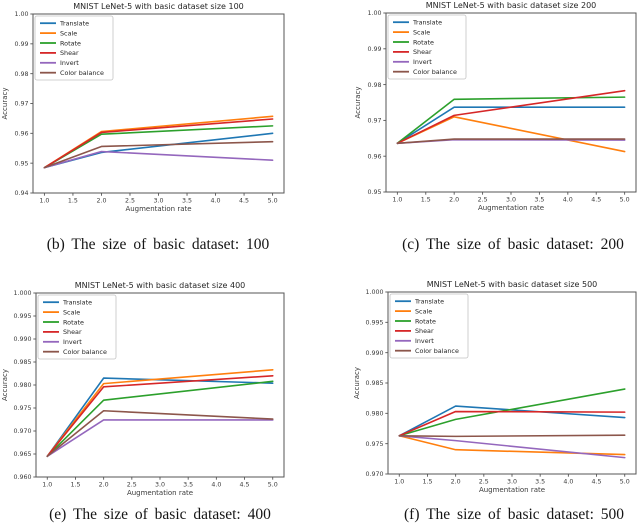  What do you see at coordinates (21, 134) in the screenshot?
I see `svg-text: 0.96` at bounding box center [21, 134].